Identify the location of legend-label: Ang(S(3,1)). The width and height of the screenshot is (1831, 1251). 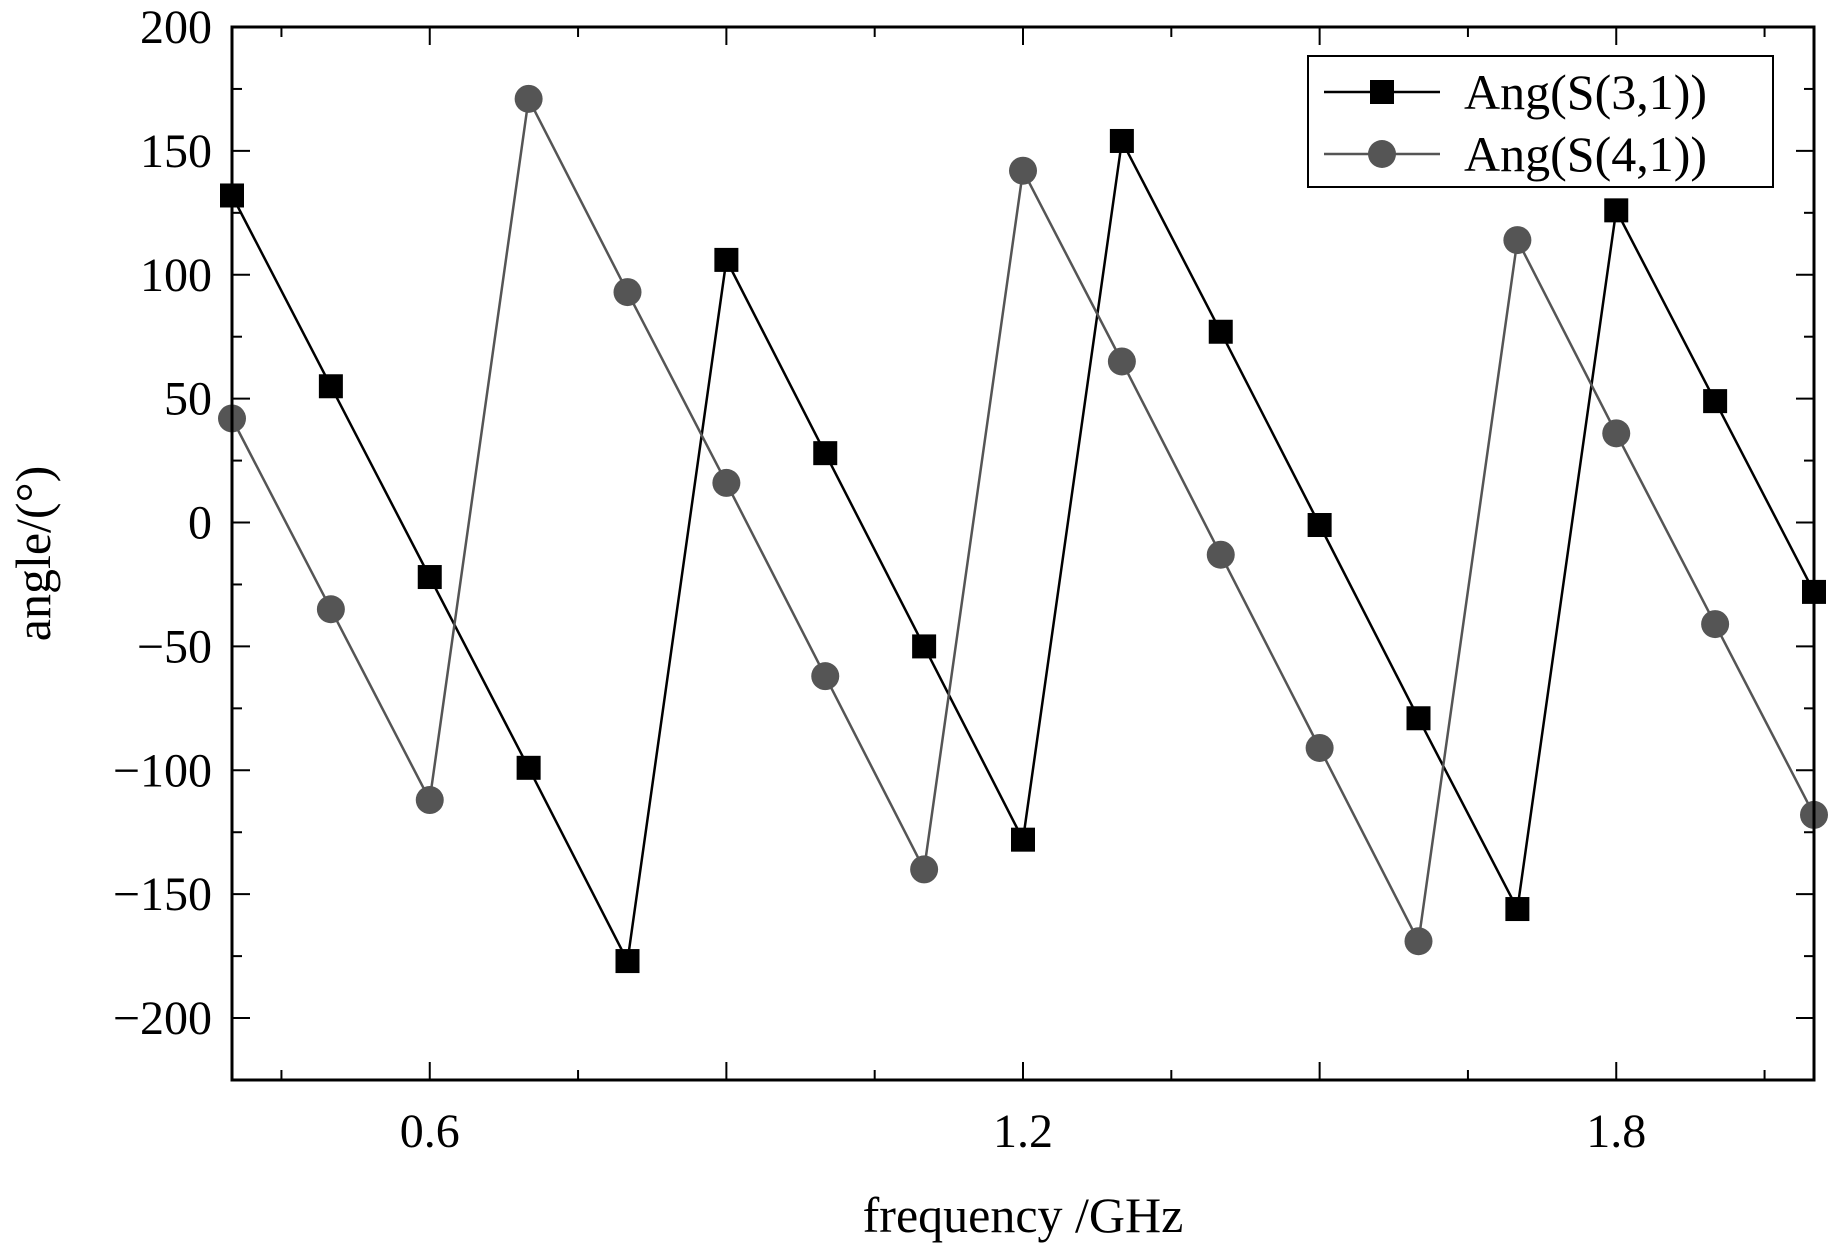
(1585, 92).